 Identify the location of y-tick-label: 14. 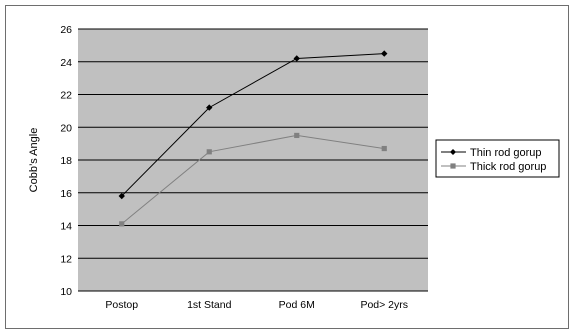
(66, 227).